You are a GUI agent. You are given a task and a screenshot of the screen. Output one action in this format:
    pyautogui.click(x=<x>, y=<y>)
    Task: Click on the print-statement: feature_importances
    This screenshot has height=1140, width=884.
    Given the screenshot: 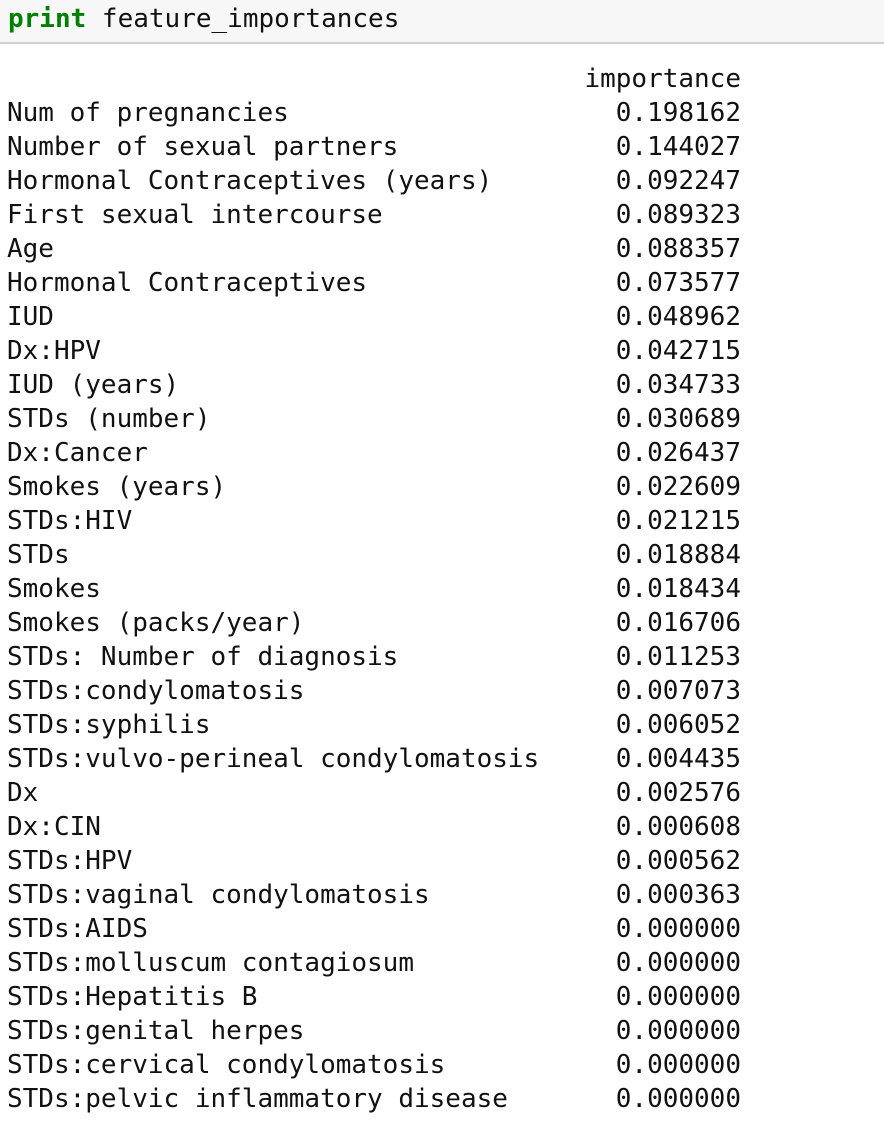 What is the action you would take?
    pyautogui.click(x=243, y=19)
    